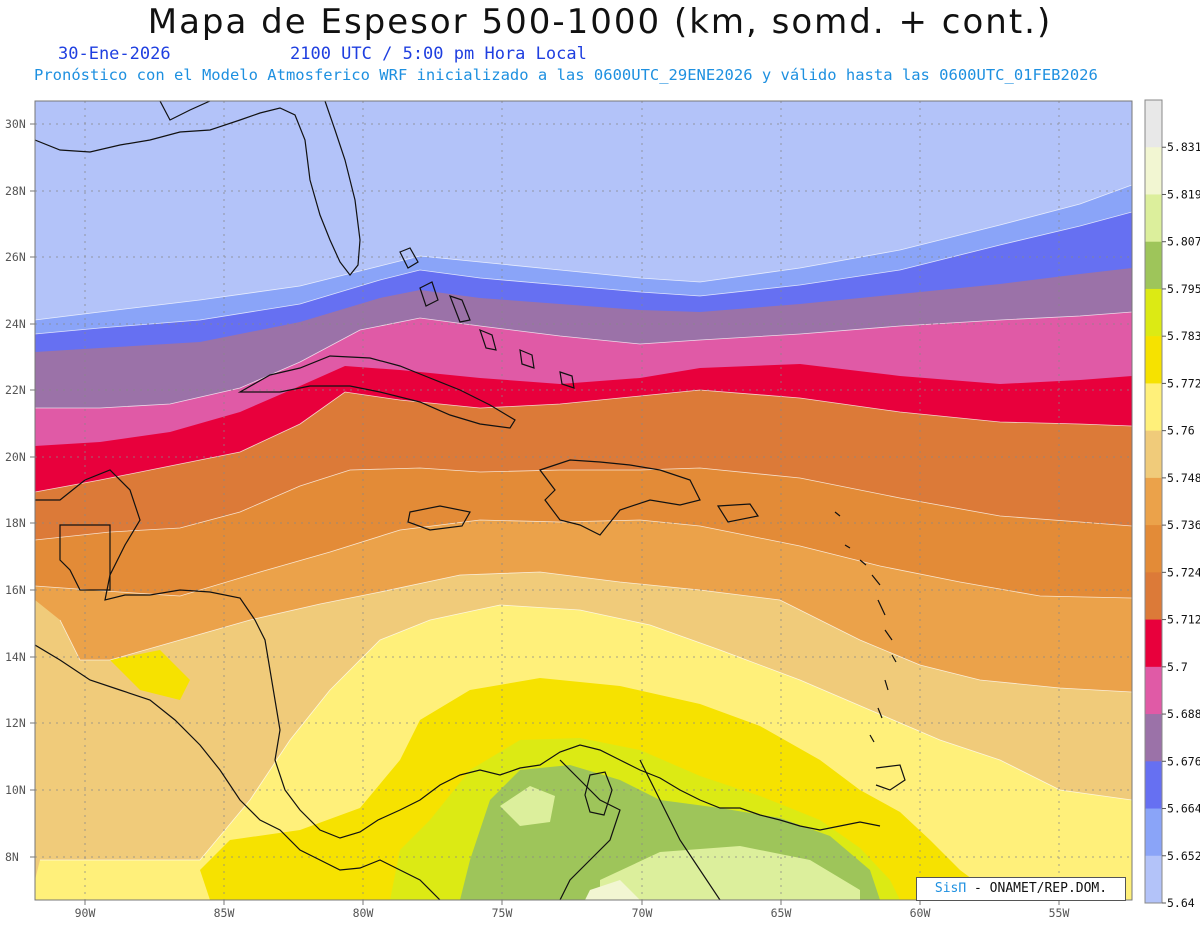  I want to click on lat-label: 10N, so click(15, 790).